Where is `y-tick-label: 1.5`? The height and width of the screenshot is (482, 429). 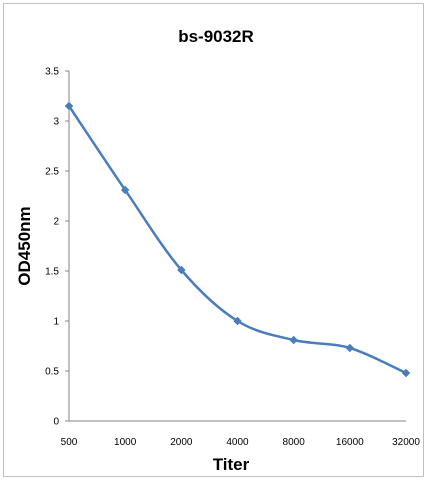
y-tick-label: 1.5 is located at coordinates (52, 272).